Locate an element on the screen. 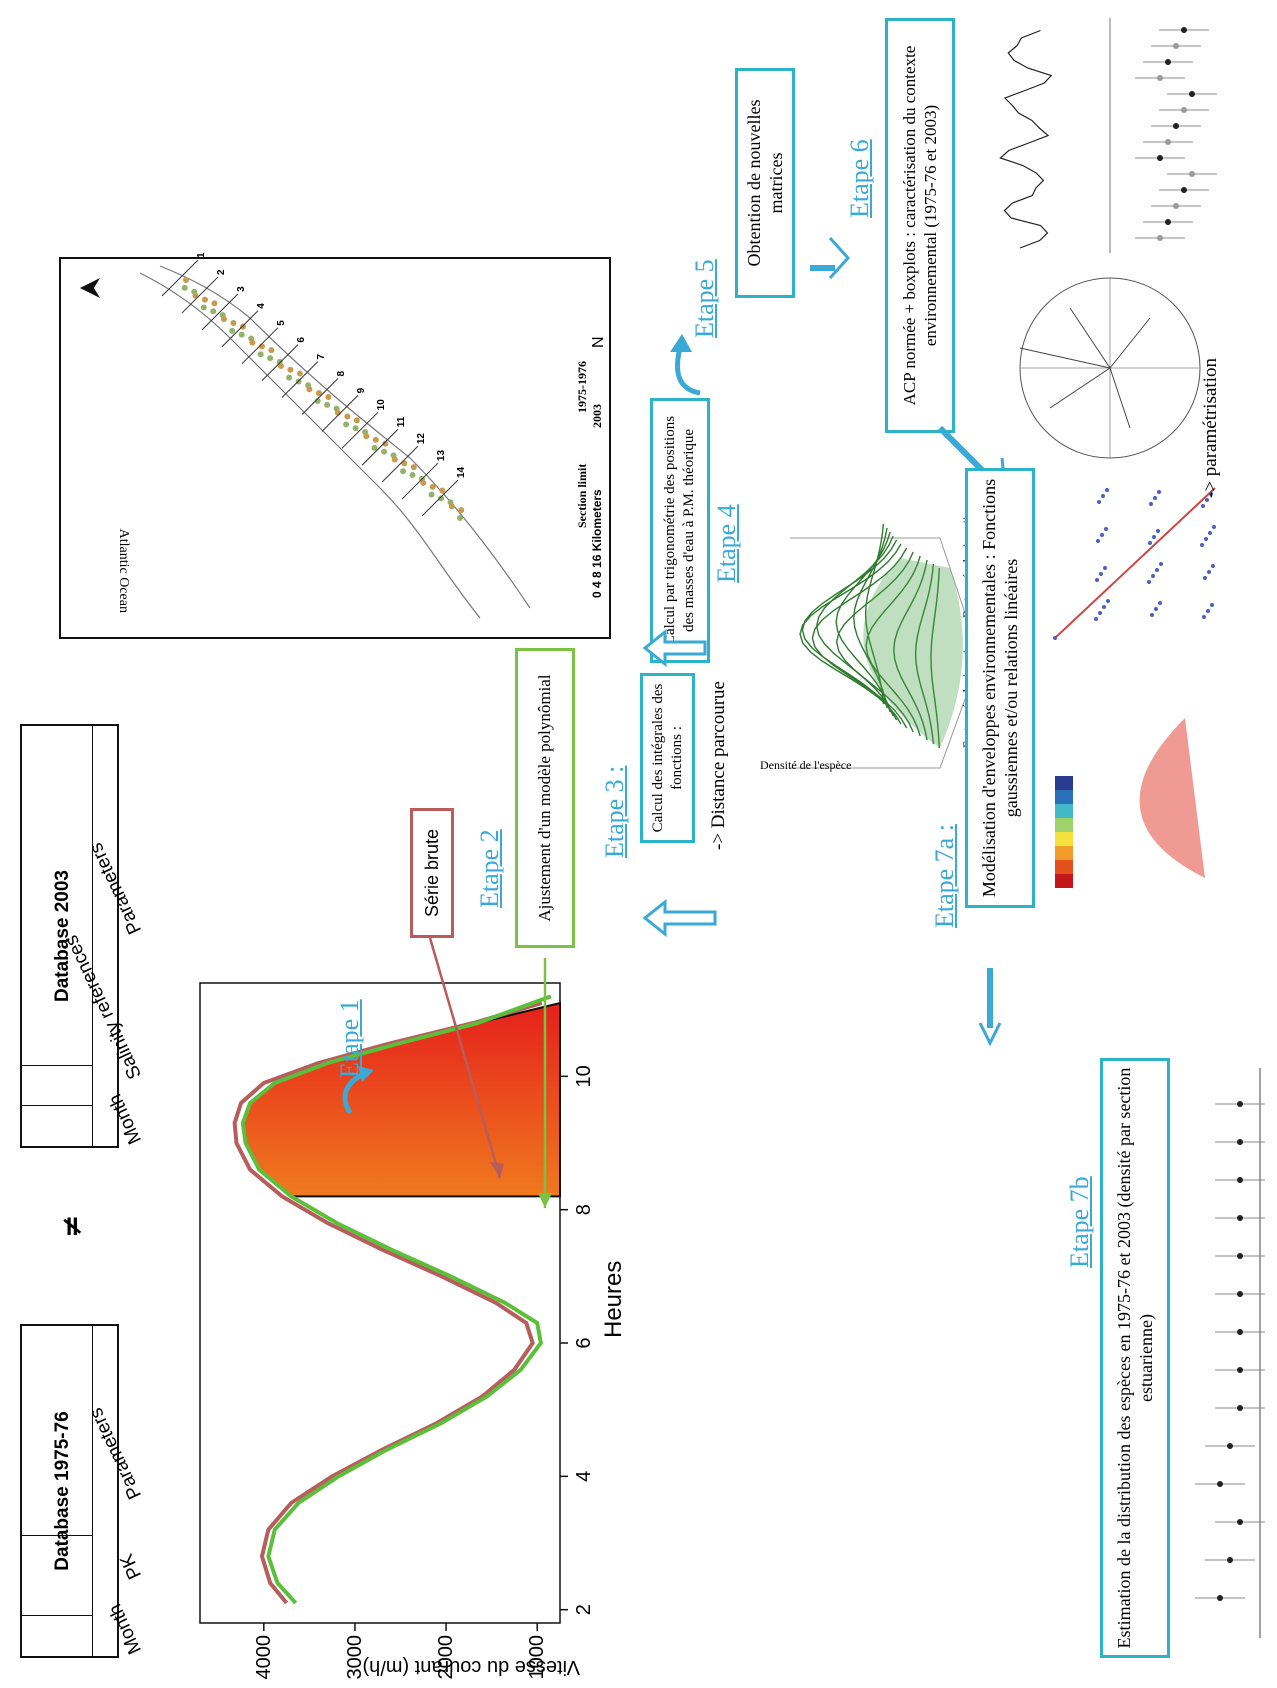 The width and height of the screenshot is (1277, 1688). etape7a-note: -> paramétrisation is located at coordinates (1210, 428).